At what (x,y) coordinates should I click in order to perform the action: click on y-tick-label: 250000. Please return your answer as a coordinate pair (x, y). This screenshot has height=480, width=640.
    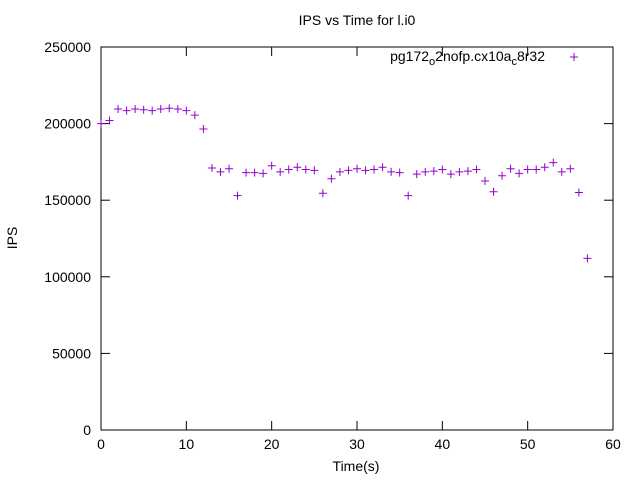
    Looking at the image, I should click on (67, 47).